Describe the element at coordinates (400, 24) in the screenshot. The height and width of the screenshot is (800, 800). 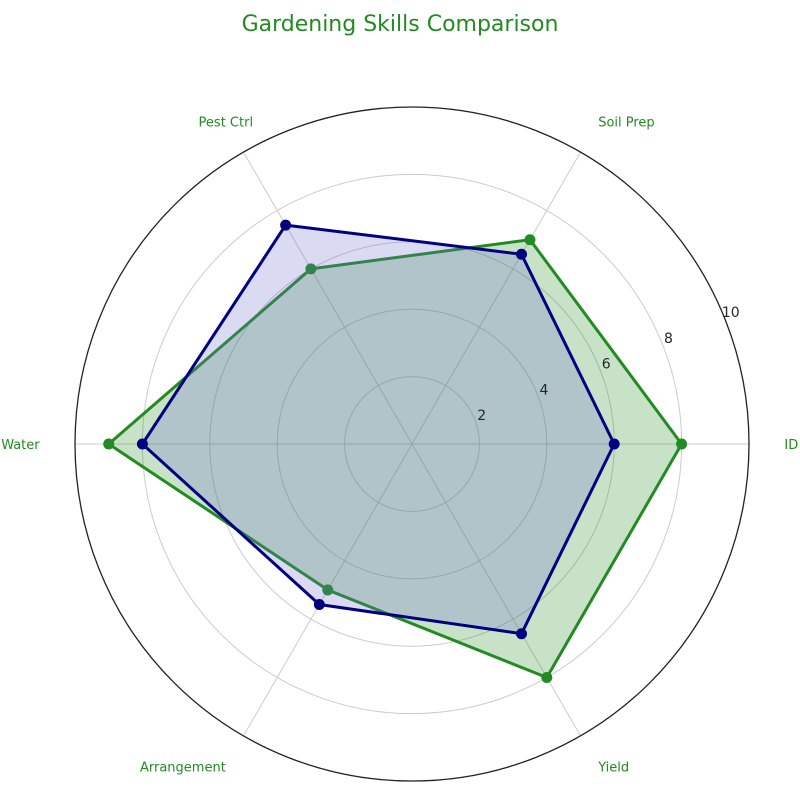
I see `chart-title: Gardening Skills Comparison` at that location.